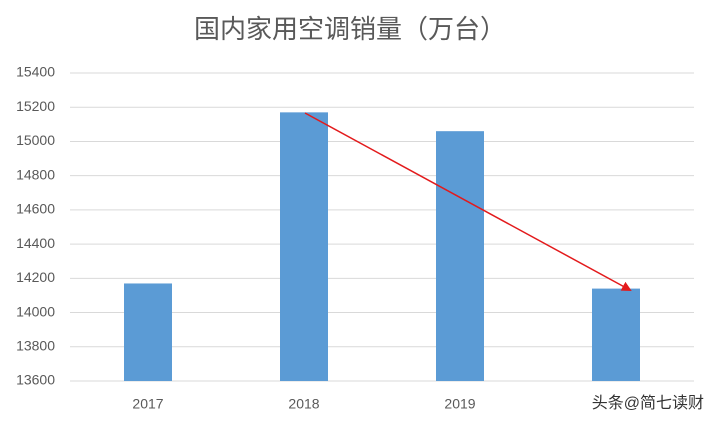  Describe the element at coordinates (350, 29) in the screenshot. I see `chart-title: 国内家用空调销量（万台）` at that location.